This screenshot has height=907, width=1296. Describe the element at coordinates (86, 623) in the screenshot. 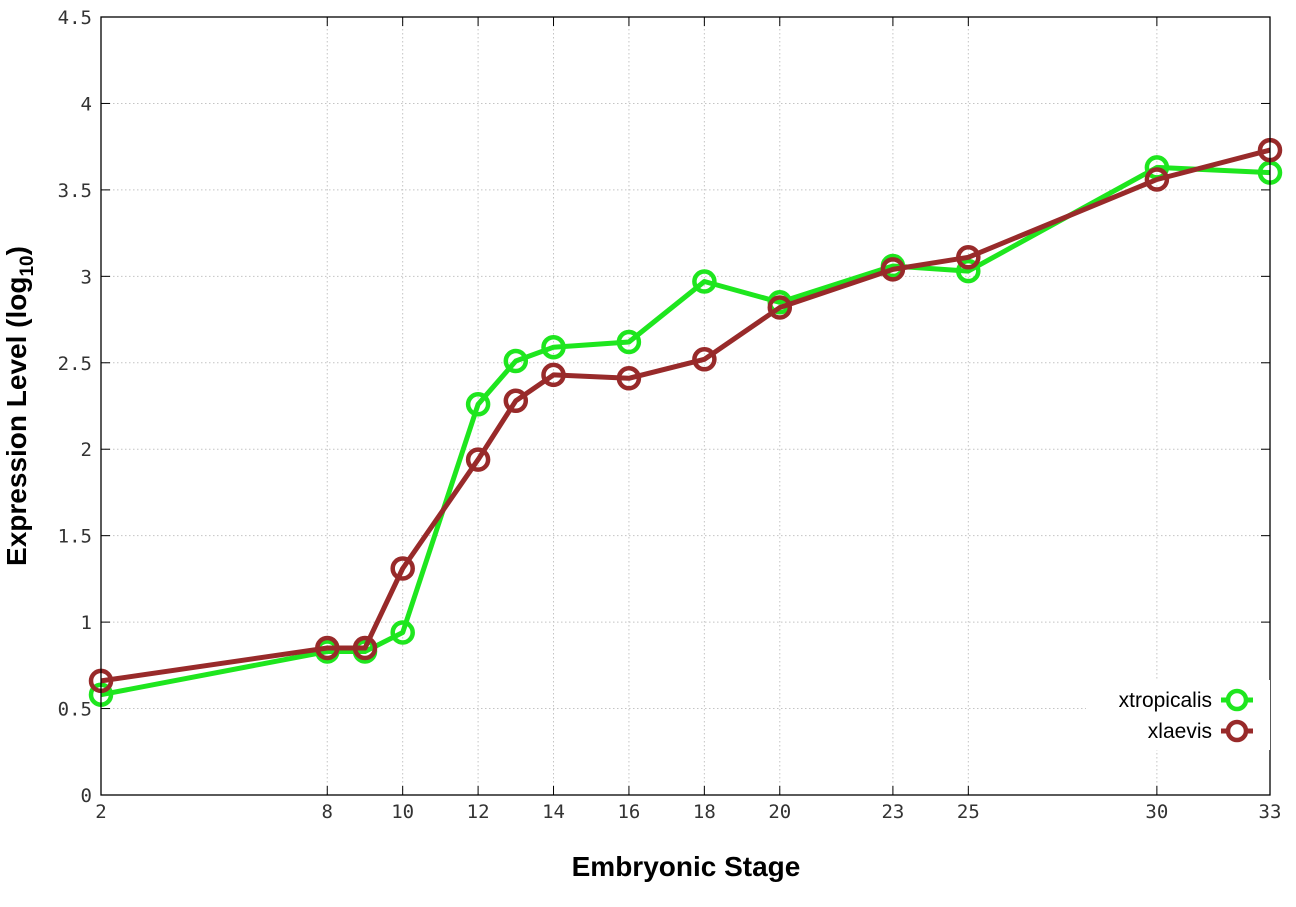

I see `y-tick-label: 1` at that location.